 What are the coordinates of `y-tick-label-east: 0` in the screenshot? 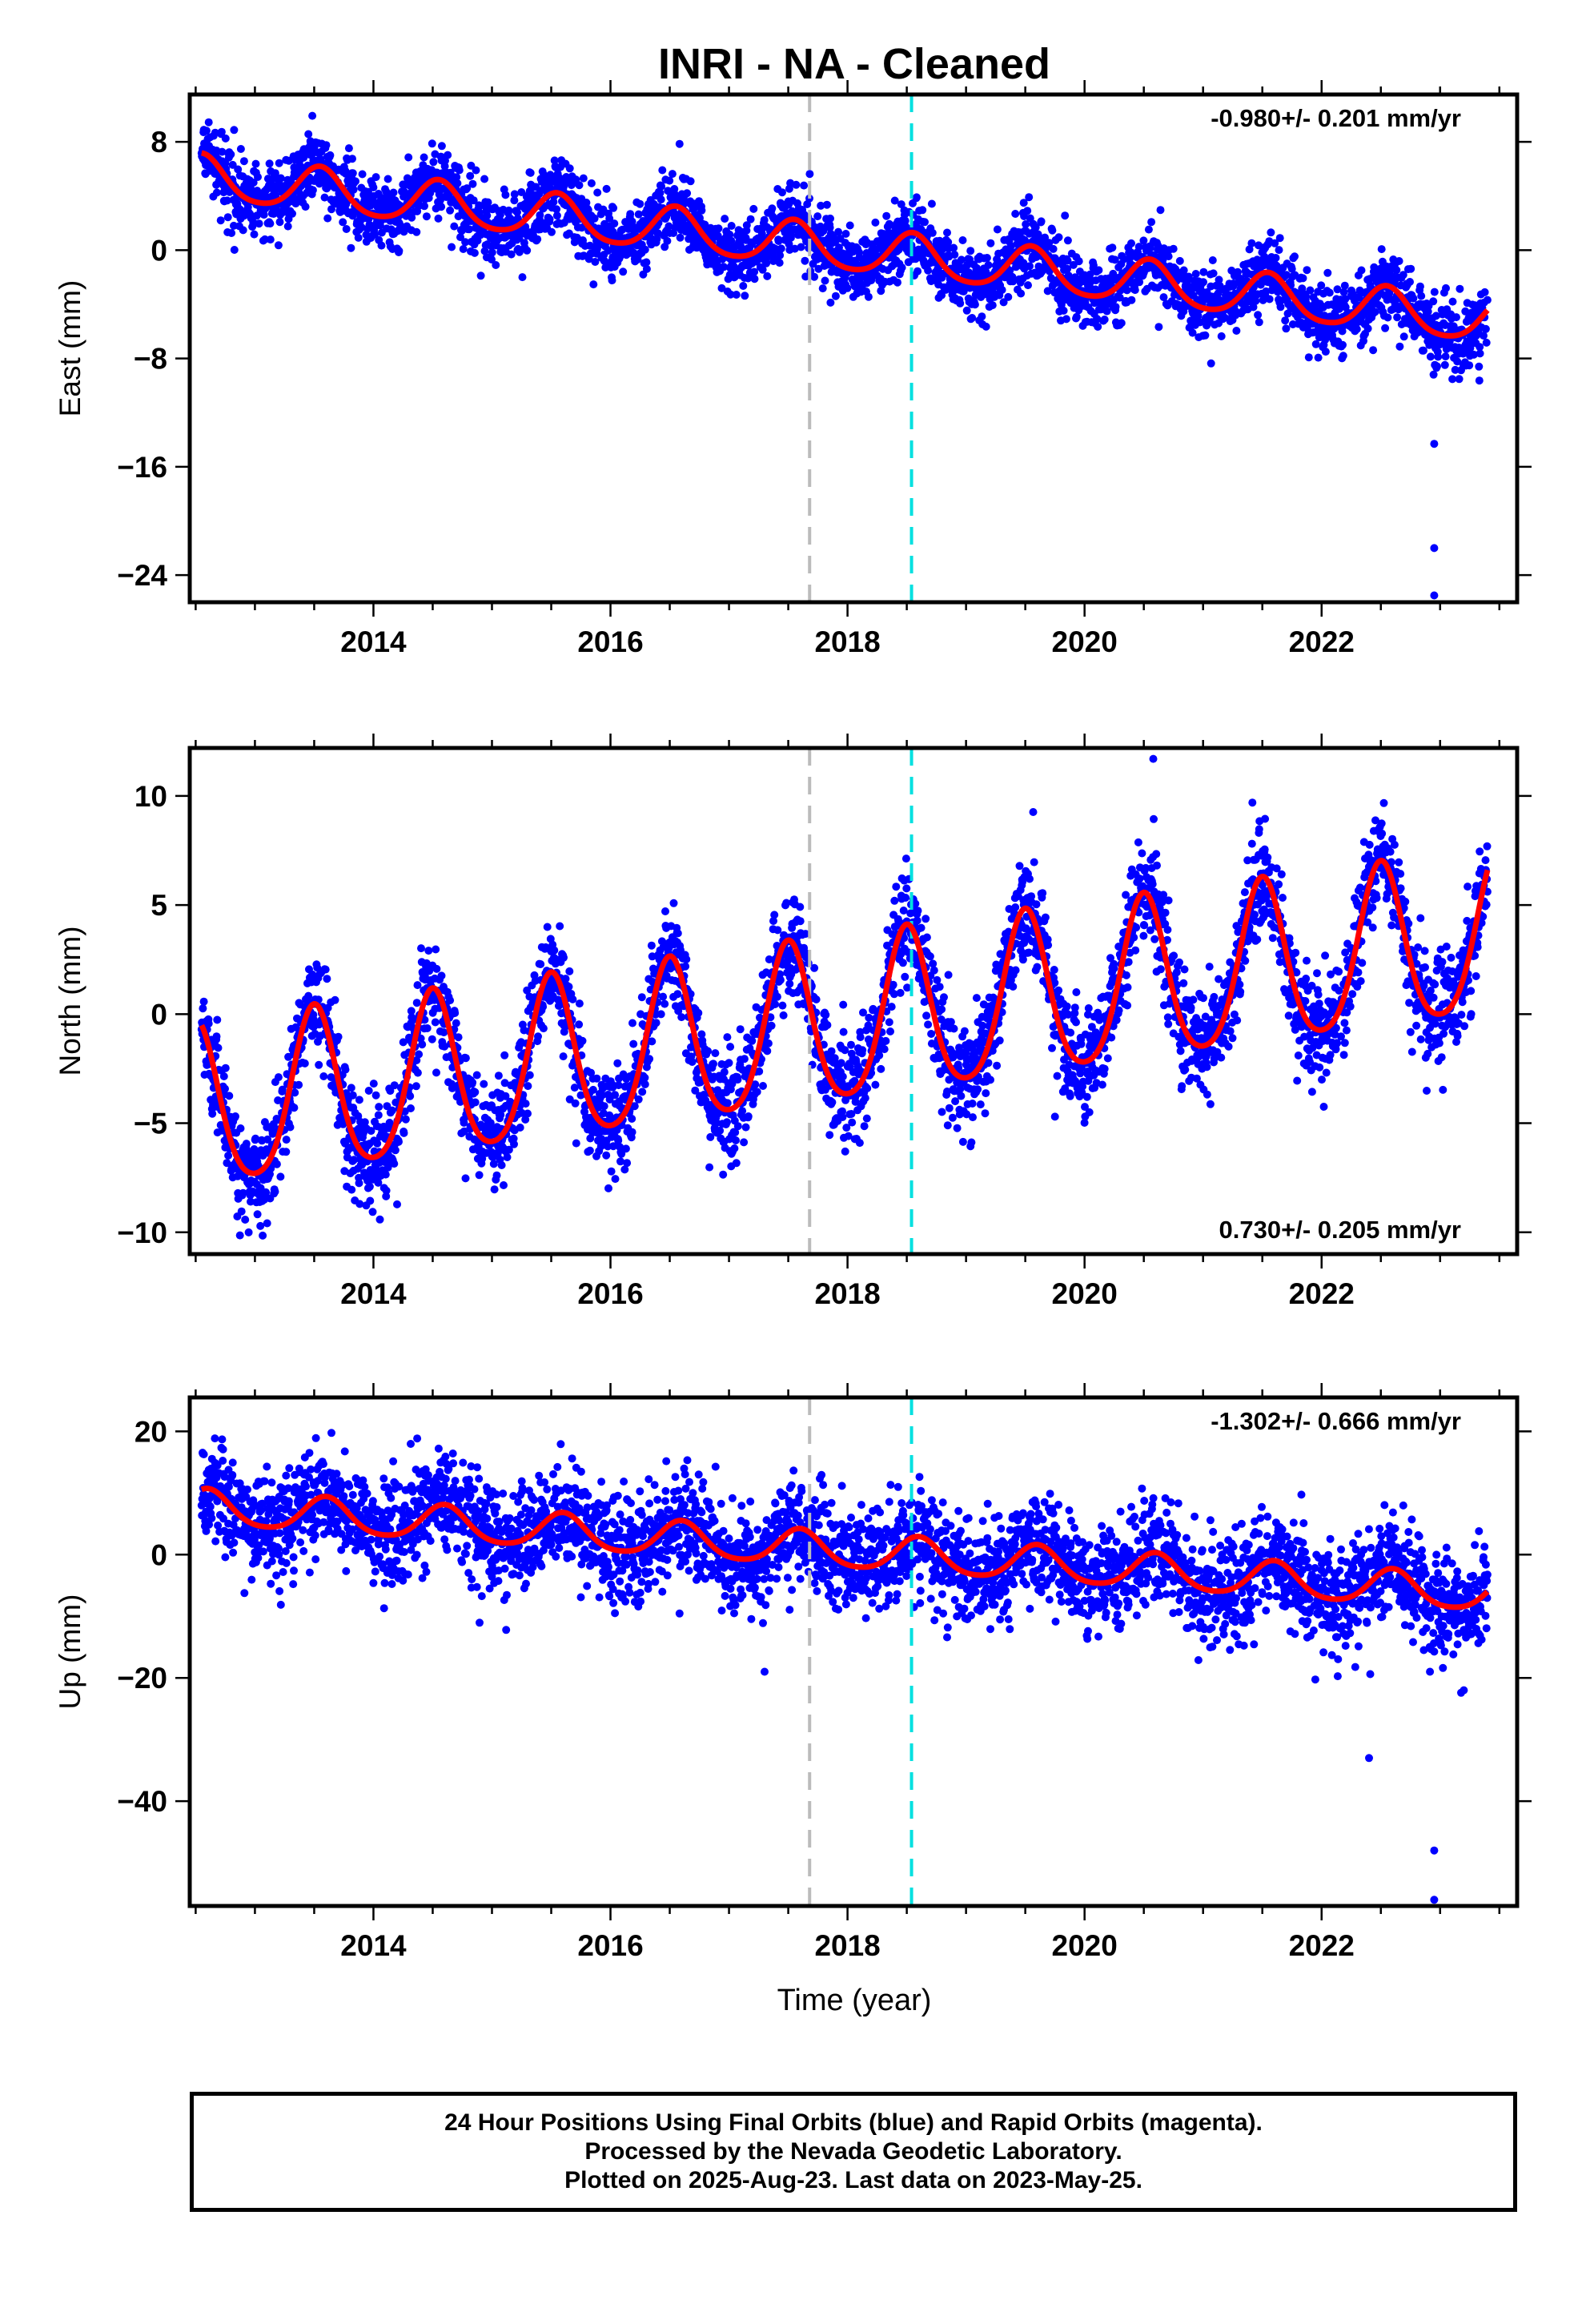 It's located at (159, 250).